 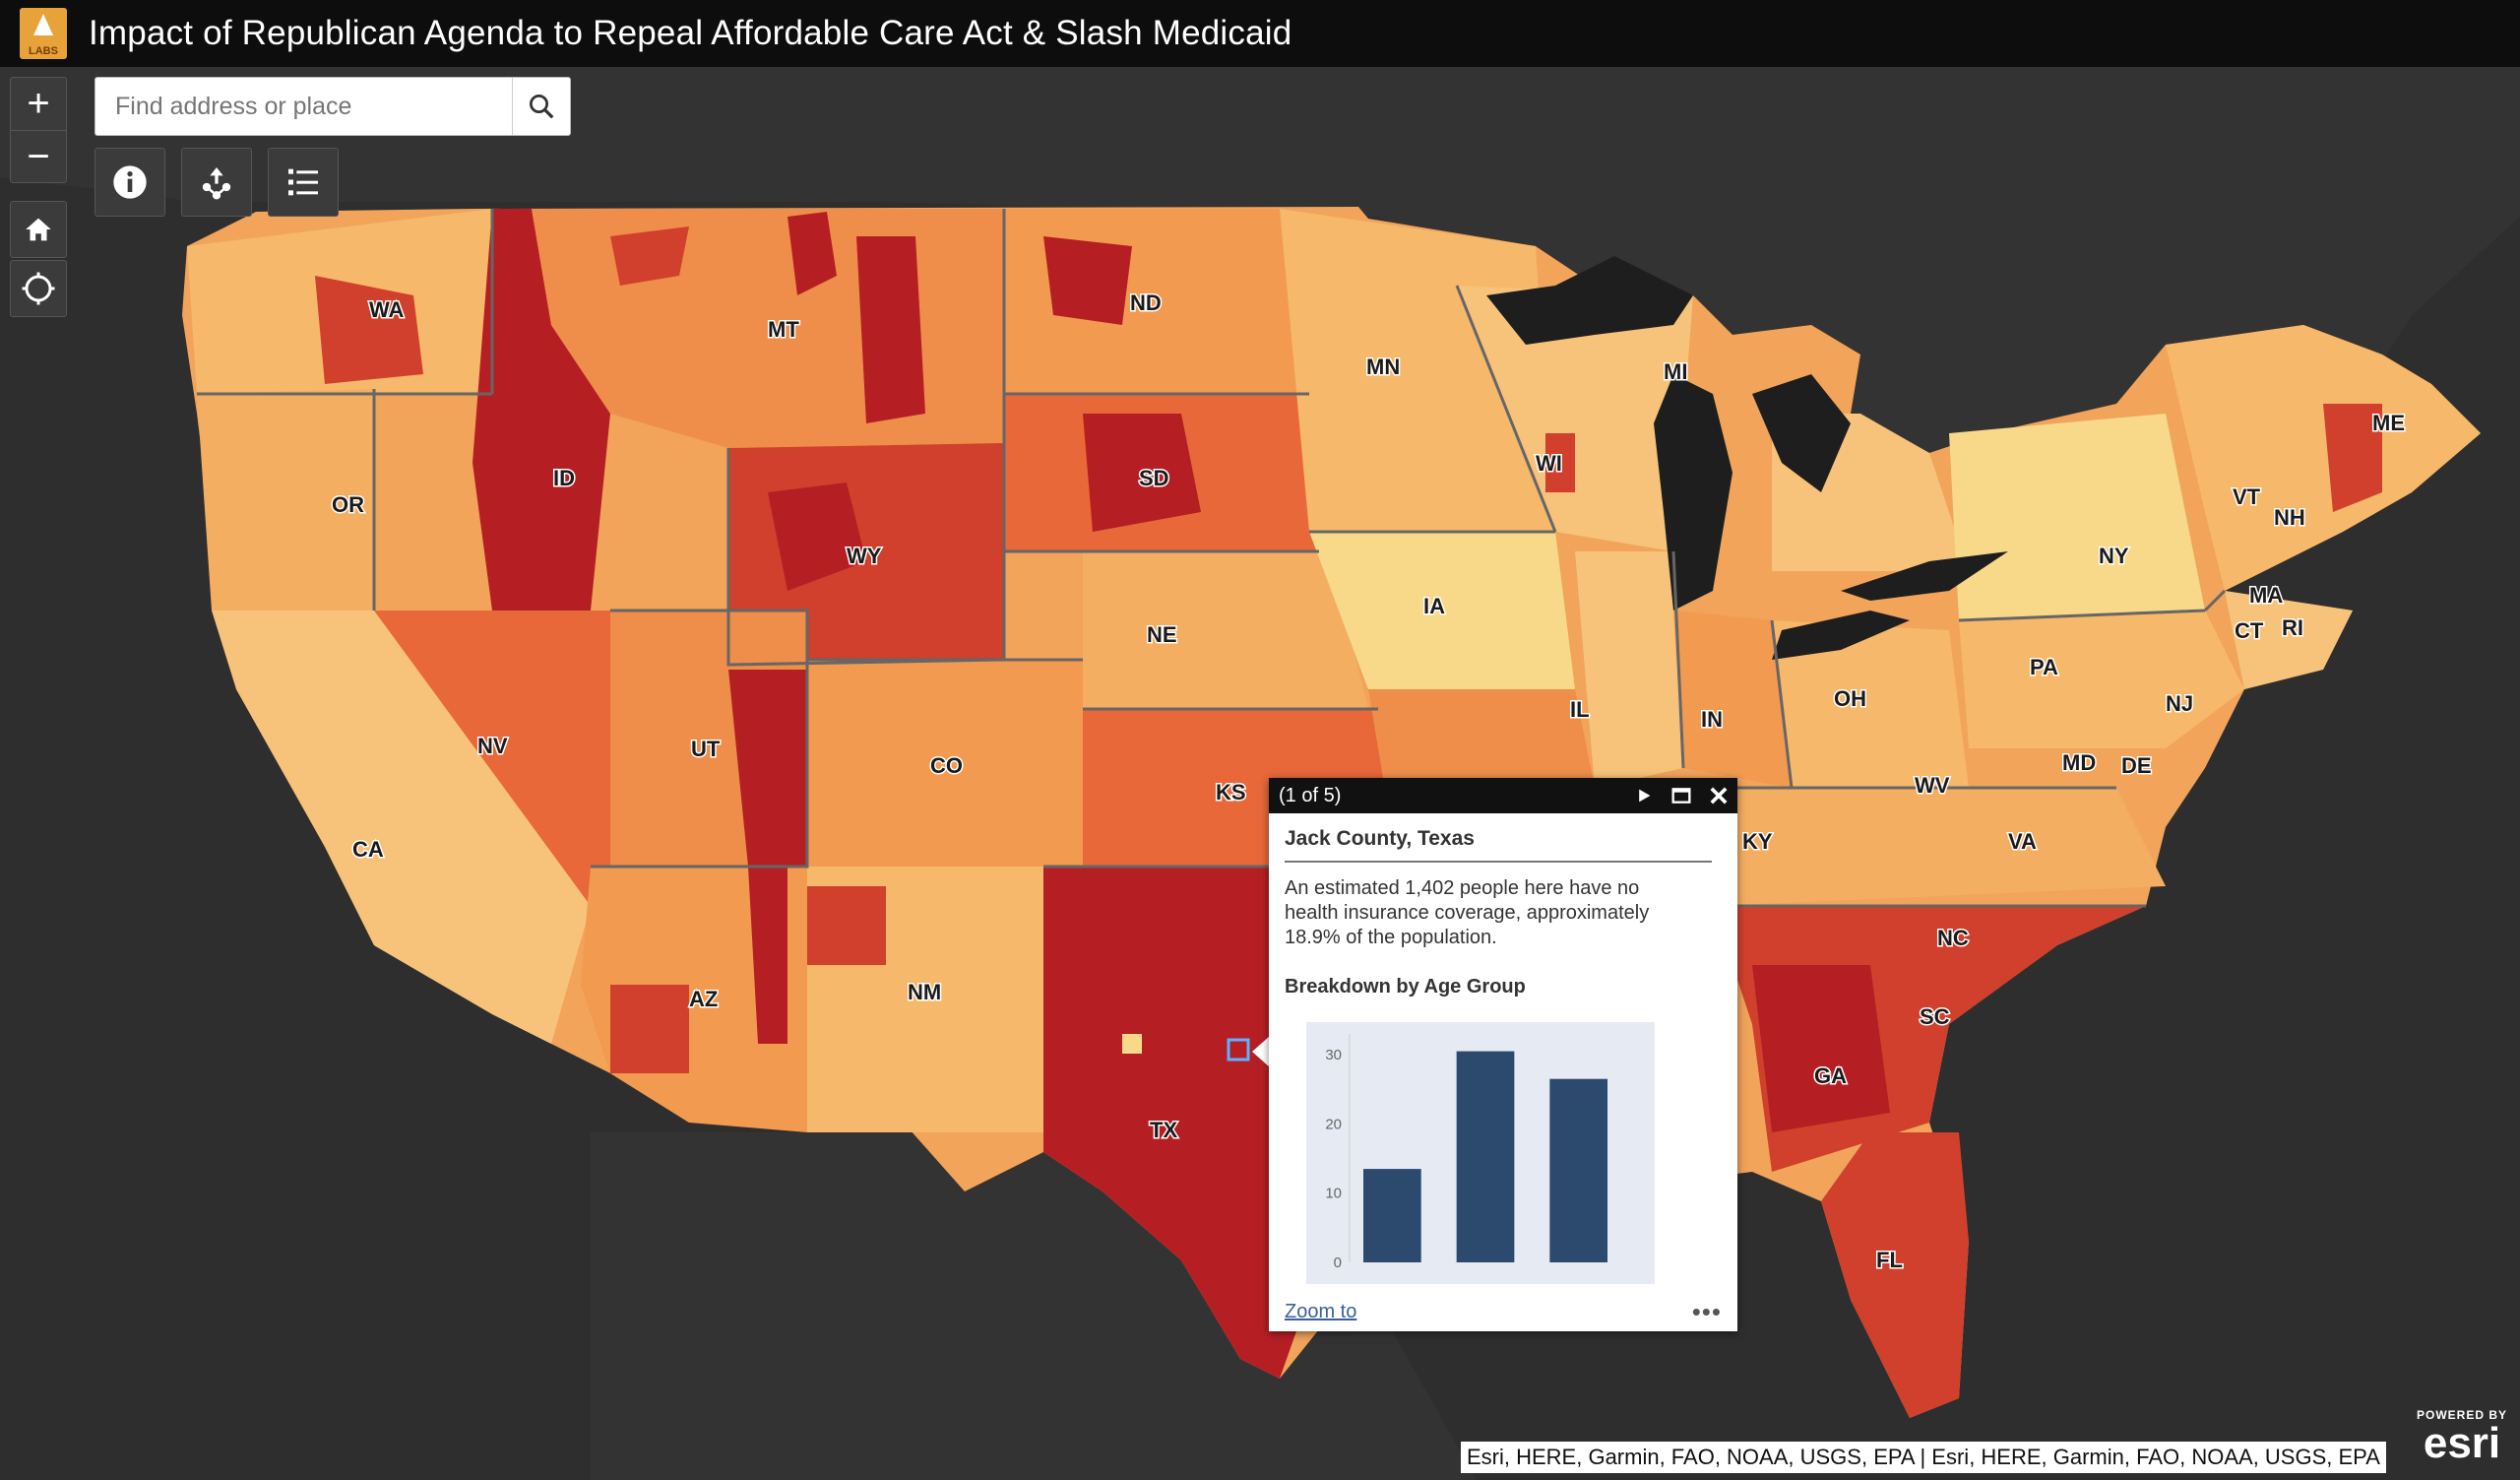 I want to click on state-label-in: IN, so click(x=1712, y=719).